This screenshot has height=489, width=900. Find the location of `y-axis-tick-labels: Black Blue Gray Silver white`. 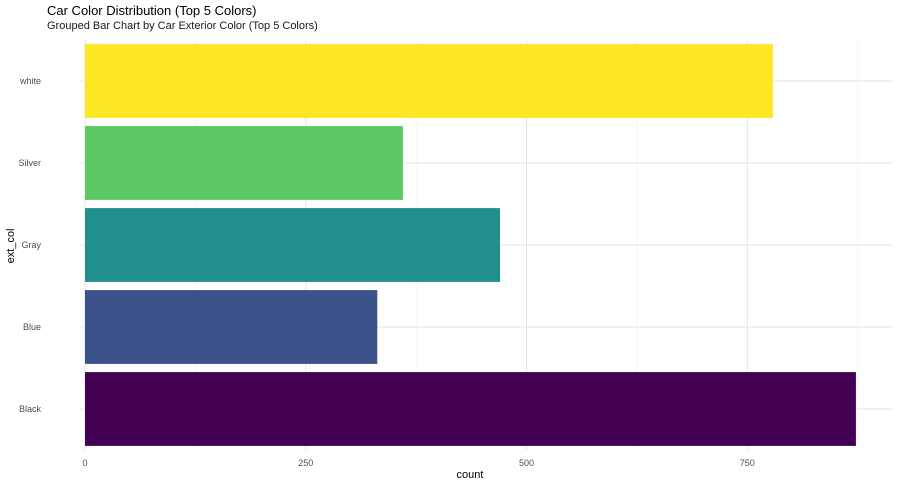

y-axis-tick-labels: Black Blue Gray Silver white is located at coordinates (29, 245).